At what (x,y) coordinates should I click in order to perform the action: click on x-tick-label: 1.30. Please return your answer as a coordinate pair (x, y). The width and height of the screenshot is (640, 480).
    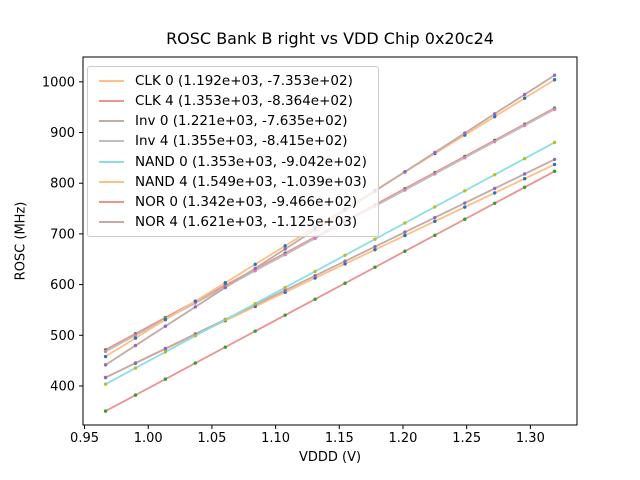
    Looking at the image, I should click on (530, 438).